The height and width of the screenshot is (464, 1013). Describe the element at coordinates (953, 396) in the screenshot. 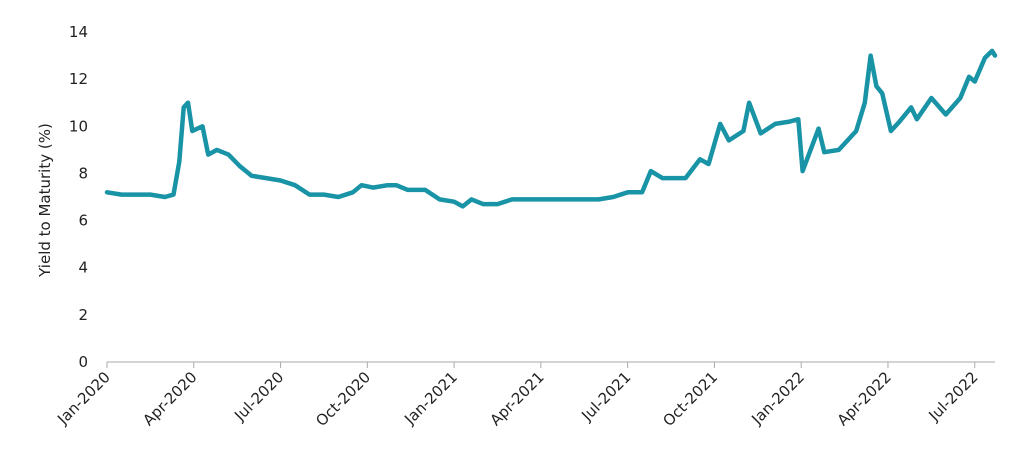

I see `x-tick-label: Jul-2022` at that location.